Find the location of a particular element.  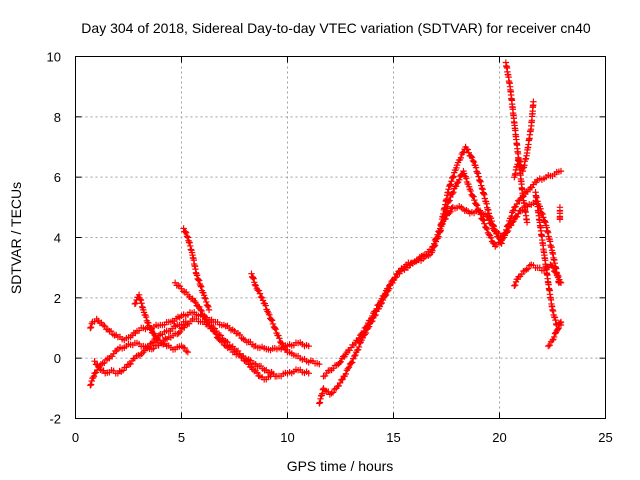

y-tick-label: 4 is located at coordinates (57, 238).